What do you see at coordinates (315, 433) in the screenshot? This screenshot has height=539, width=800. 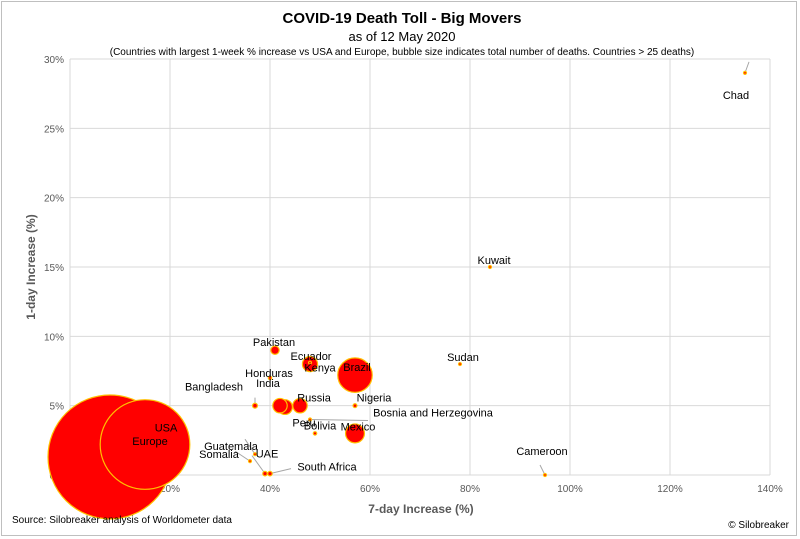 I see `bubble-bolivia` at bounding box center [315, 433].